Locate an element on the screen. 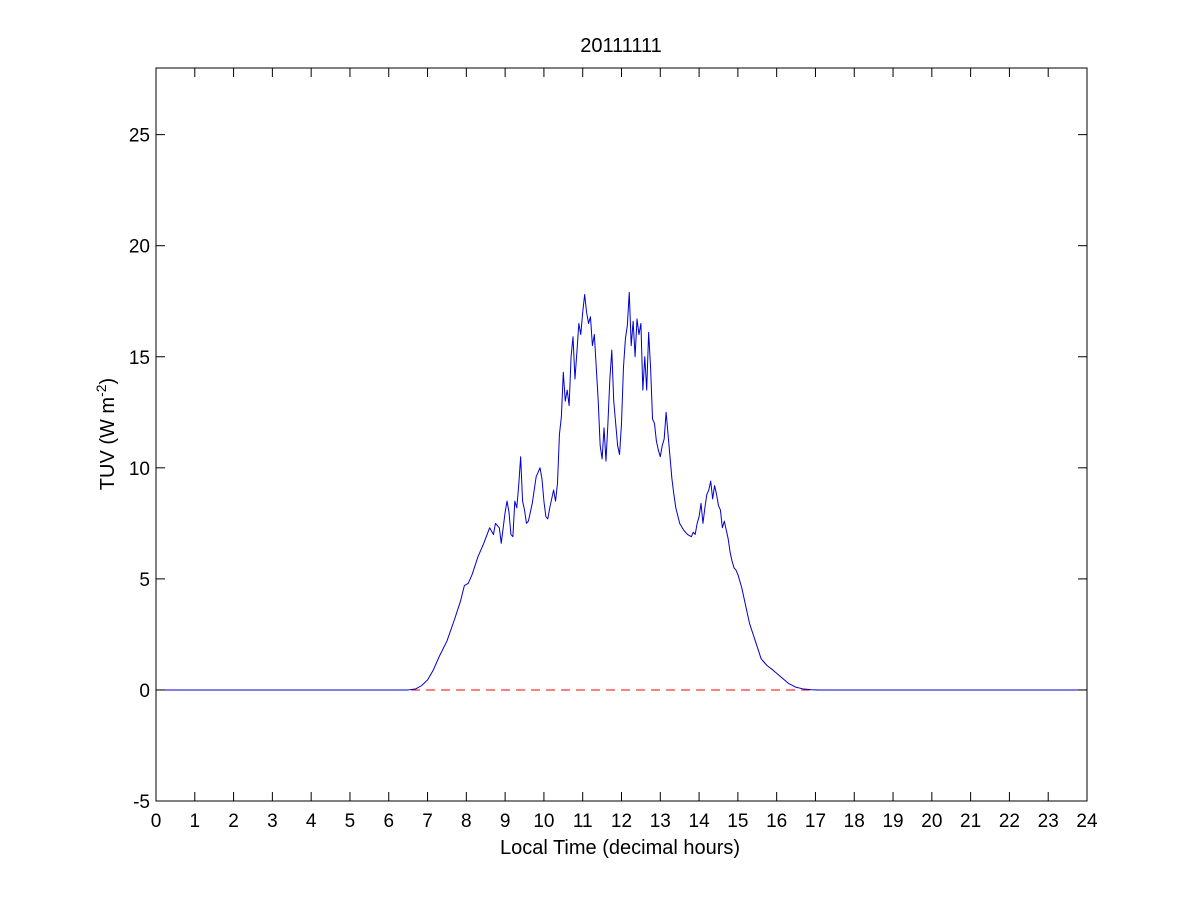  x-tick-label: 23 is located at coordinates (1048, 821).